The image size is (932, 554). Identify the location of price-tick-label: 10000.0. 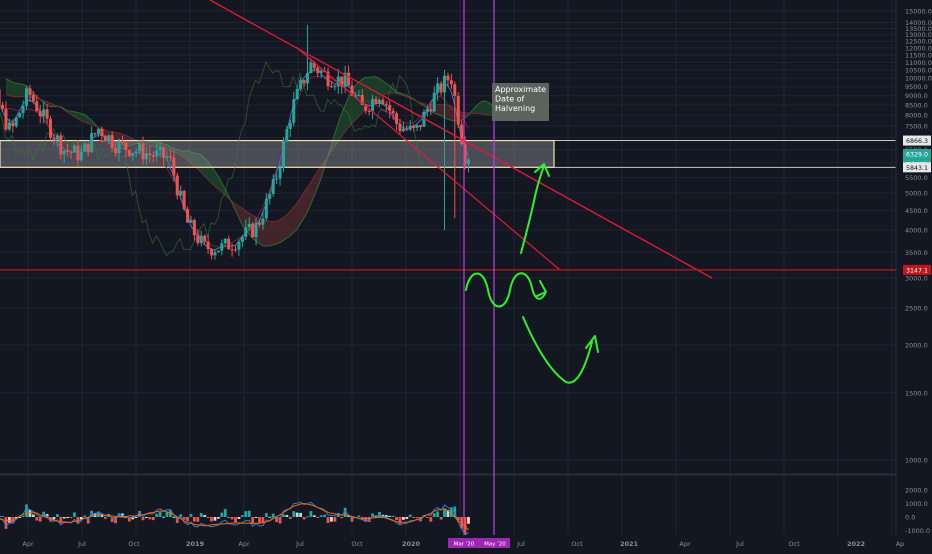
(918, 79).